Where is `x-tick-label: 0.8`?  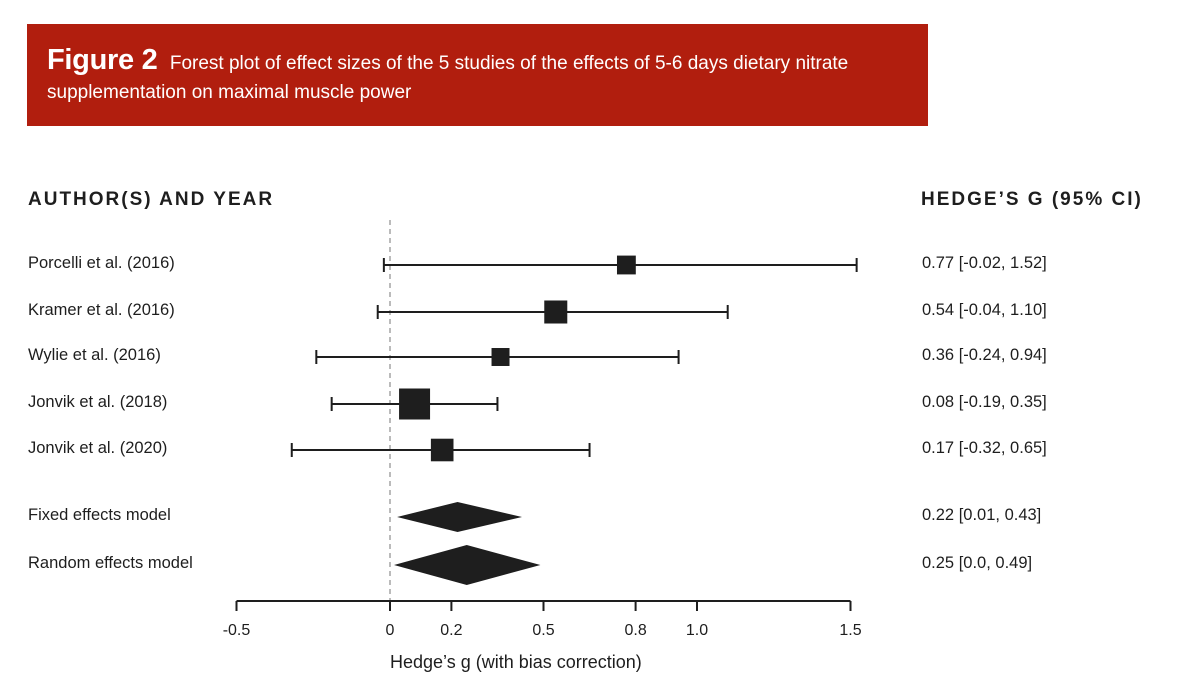 x-tick-label: 0.8 is located at coordinates (635, 630).